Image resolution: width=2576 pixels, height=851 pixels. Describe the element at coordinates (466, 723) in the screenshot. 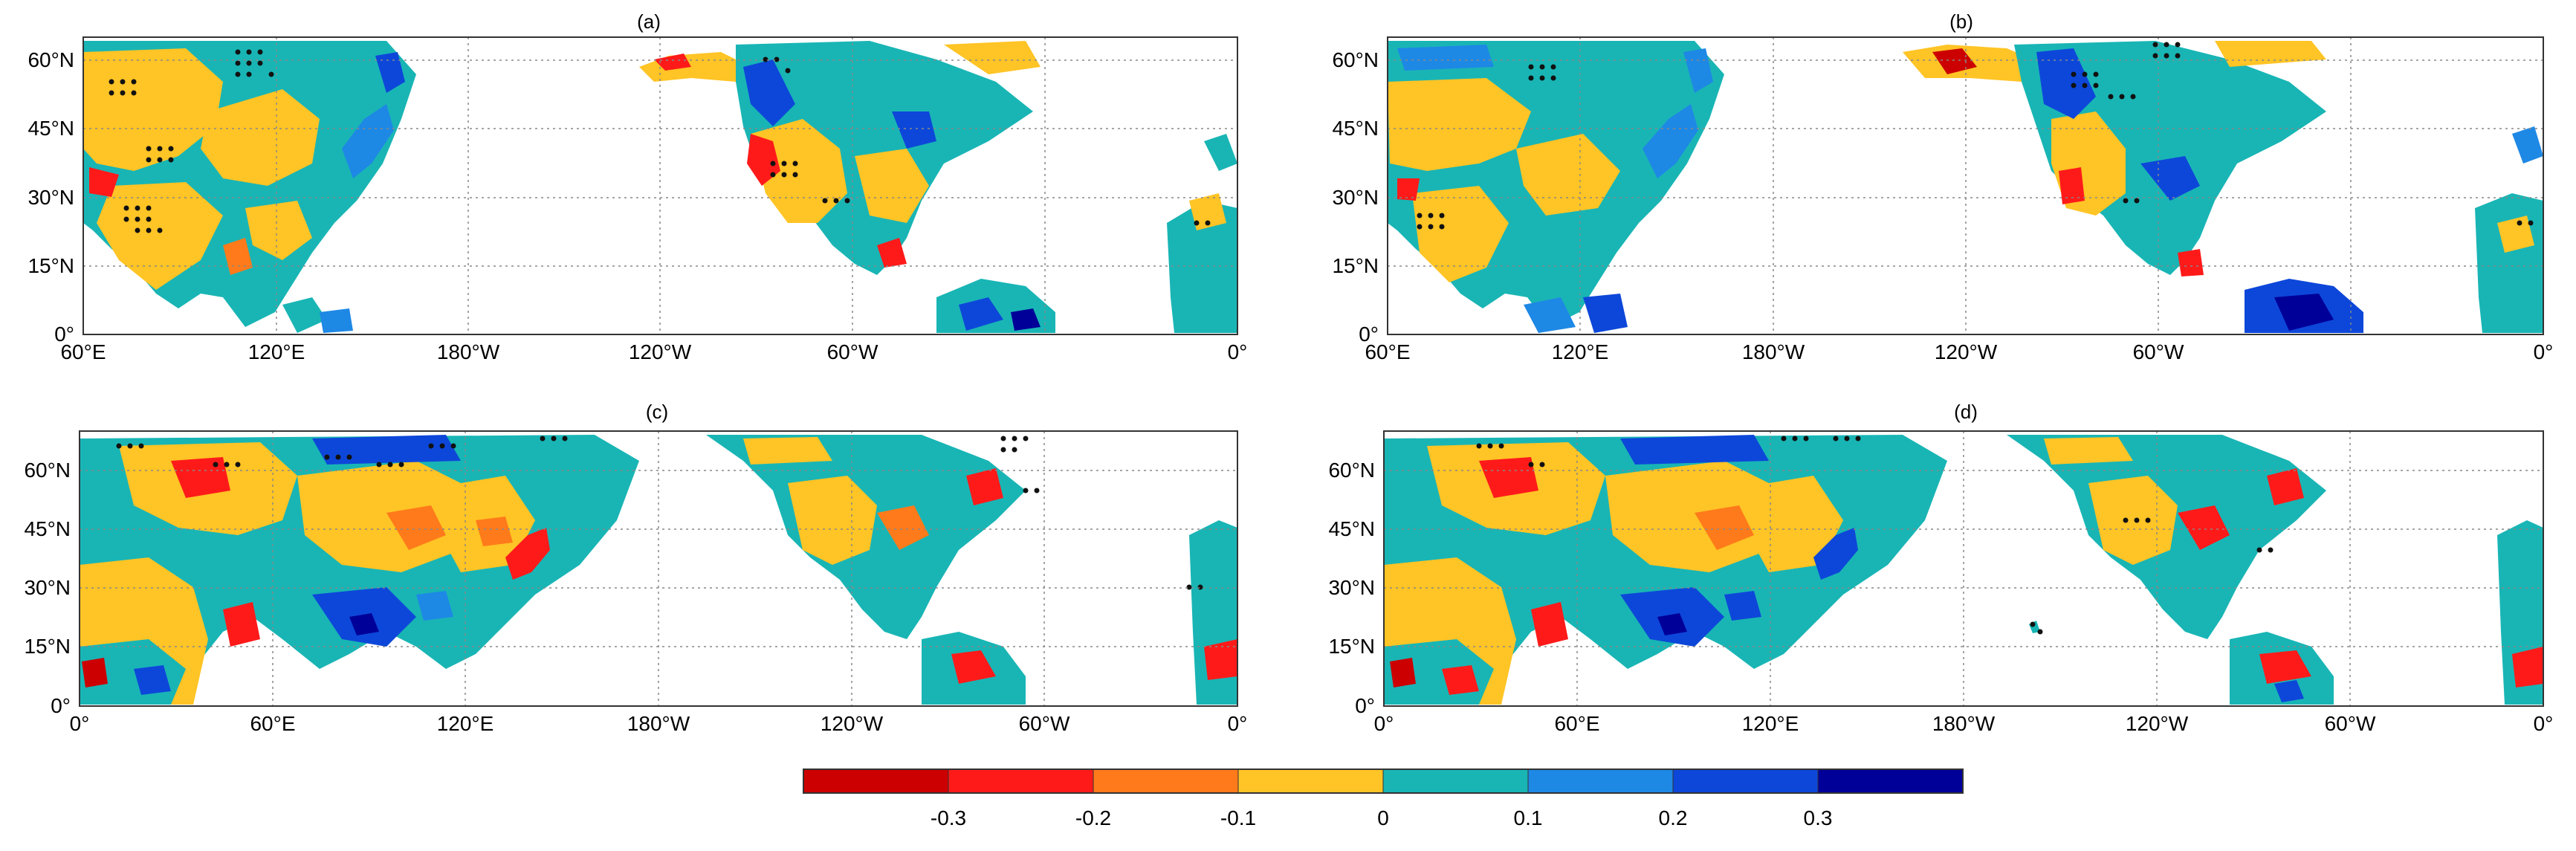

I see `panel-c-xtick-3: 120°E` at that location.